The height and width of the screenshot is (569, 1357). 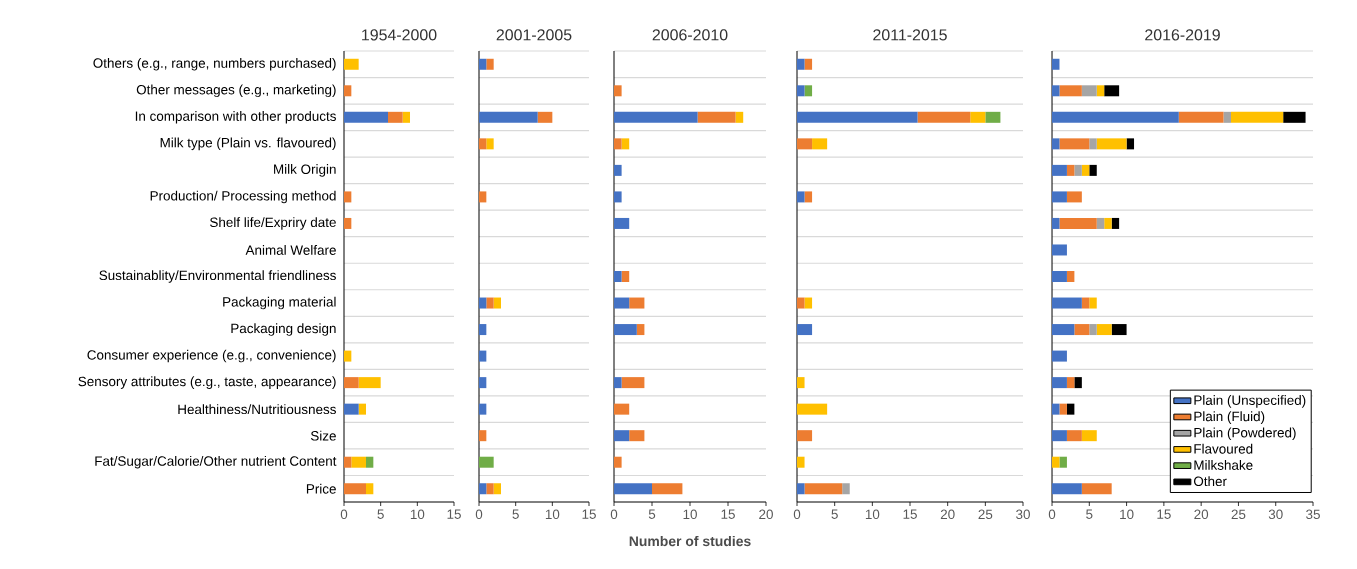 I want to click on legend-label: Plain (Fluid), so click(x=1229, y=417).